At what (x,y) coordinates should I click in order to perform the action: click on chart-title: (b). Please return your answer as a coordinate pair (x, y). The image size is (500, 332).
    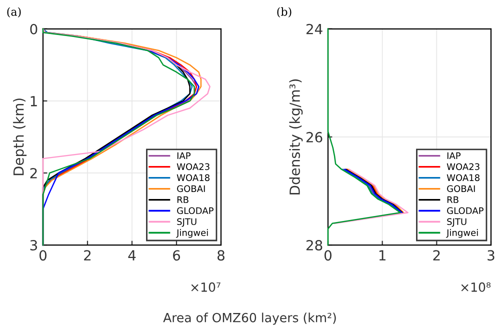
    Looking at the image, I should click on (284, 12).